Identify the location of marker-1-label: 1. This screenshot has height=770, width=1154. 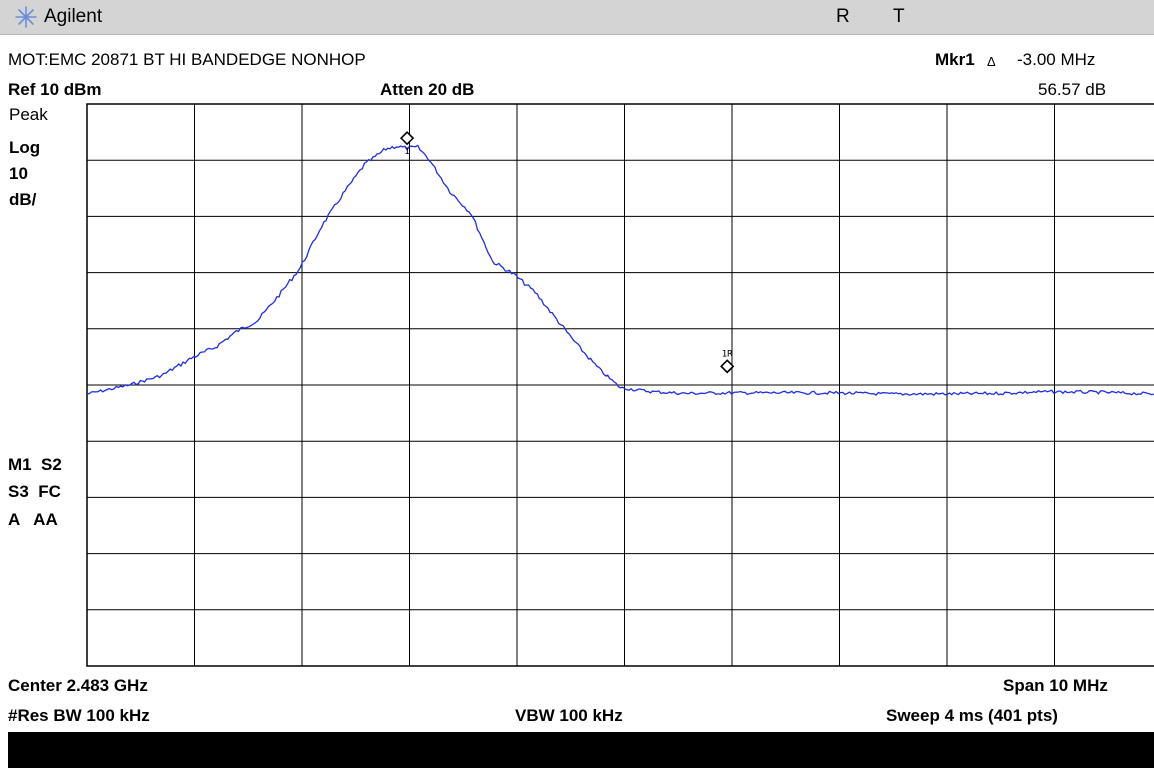
(406, 152).